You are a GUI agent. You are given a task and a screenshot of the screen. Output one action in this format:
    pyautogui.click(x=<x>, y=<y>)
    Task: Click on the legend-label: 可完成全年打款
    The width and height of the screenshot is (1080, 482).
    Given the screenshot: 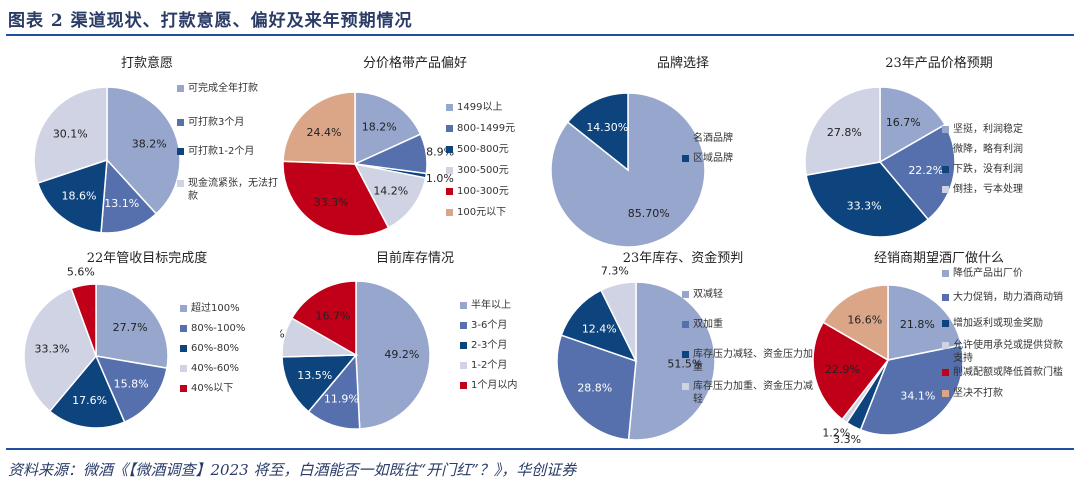 What is the action you would take?
    pyautogui.click(x=223, y=88)
    